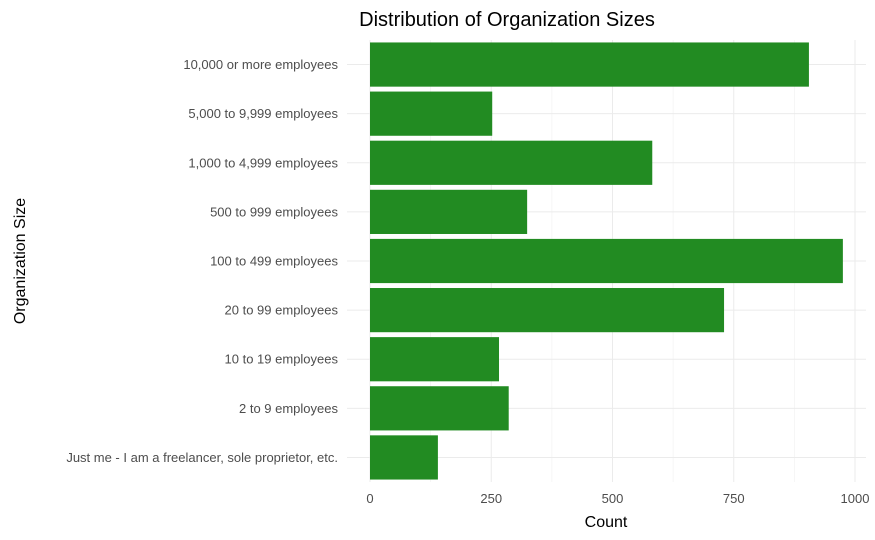  What do you see at coordinates (274, 211) in the screenshot?
I see `y-tick-label: 500 to 999 employees` at bounding box center [274, 211].